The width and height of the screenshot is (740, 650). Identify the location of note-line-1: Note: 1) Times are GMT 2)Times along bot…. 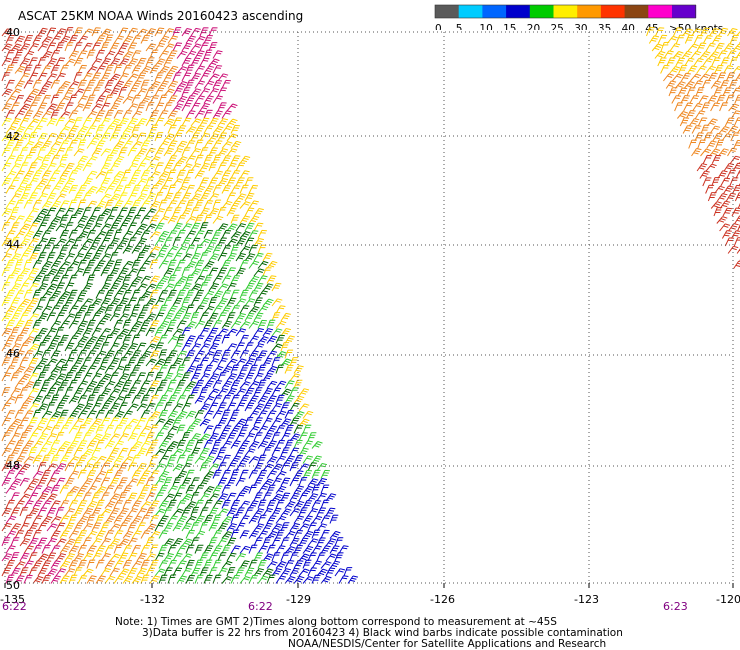
(336, 622).